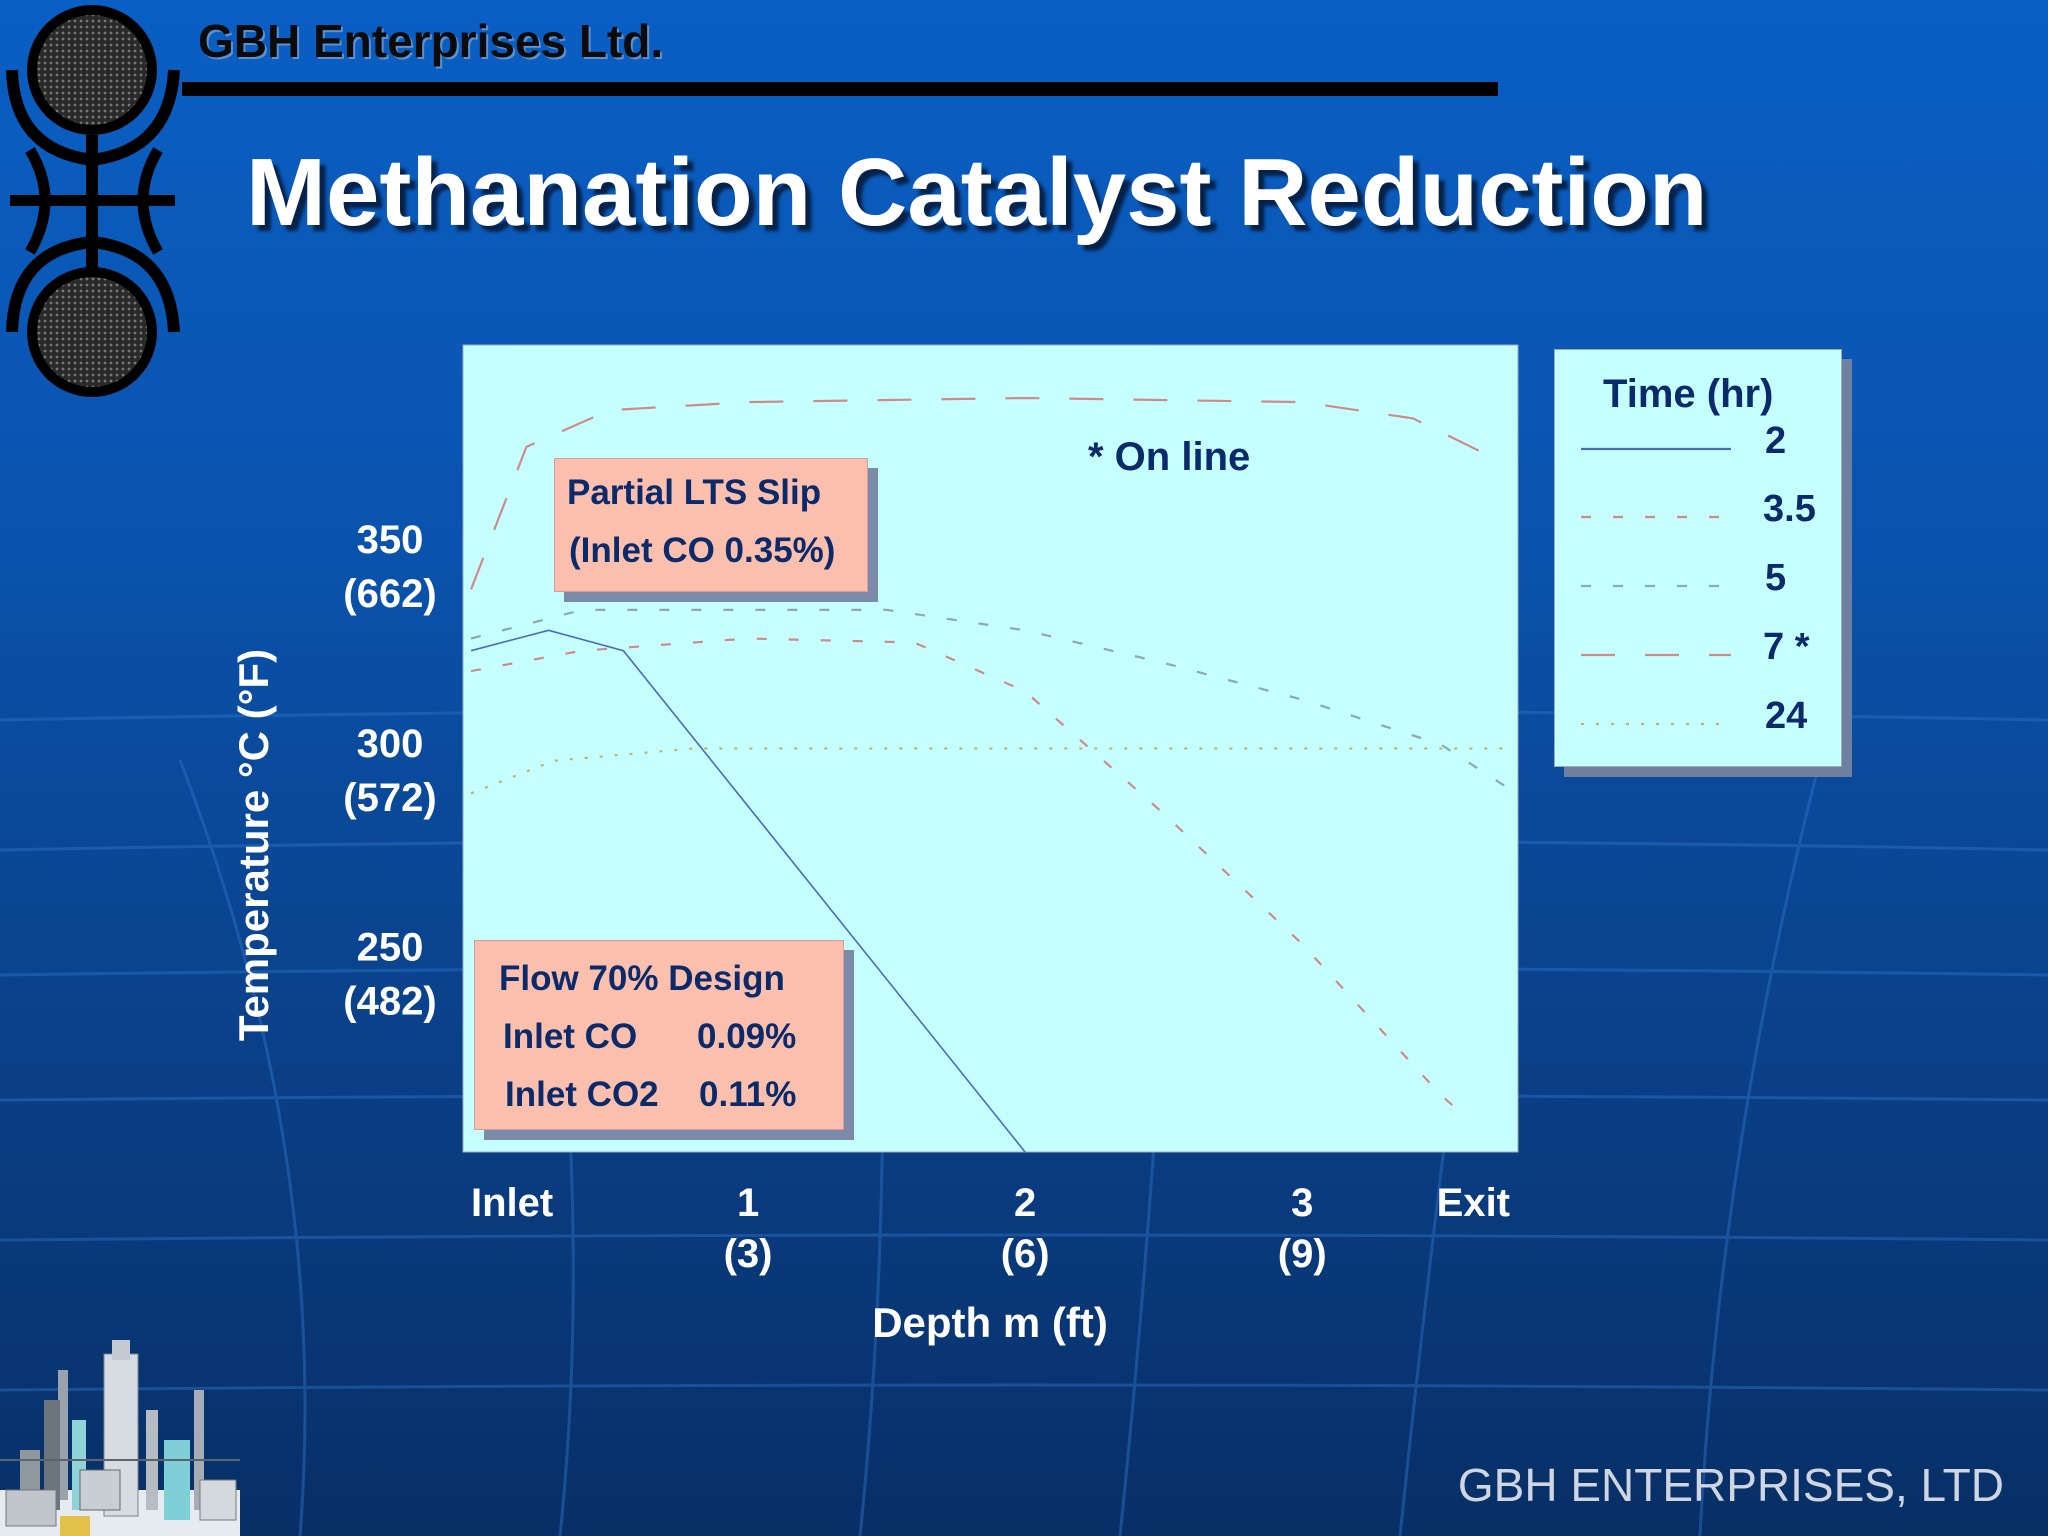 Image resolution: width=2048 pixels, height=1536 pixels. Describe the element at coordinates (840, 89) in the screenshot. I see `header-rule` at that location.